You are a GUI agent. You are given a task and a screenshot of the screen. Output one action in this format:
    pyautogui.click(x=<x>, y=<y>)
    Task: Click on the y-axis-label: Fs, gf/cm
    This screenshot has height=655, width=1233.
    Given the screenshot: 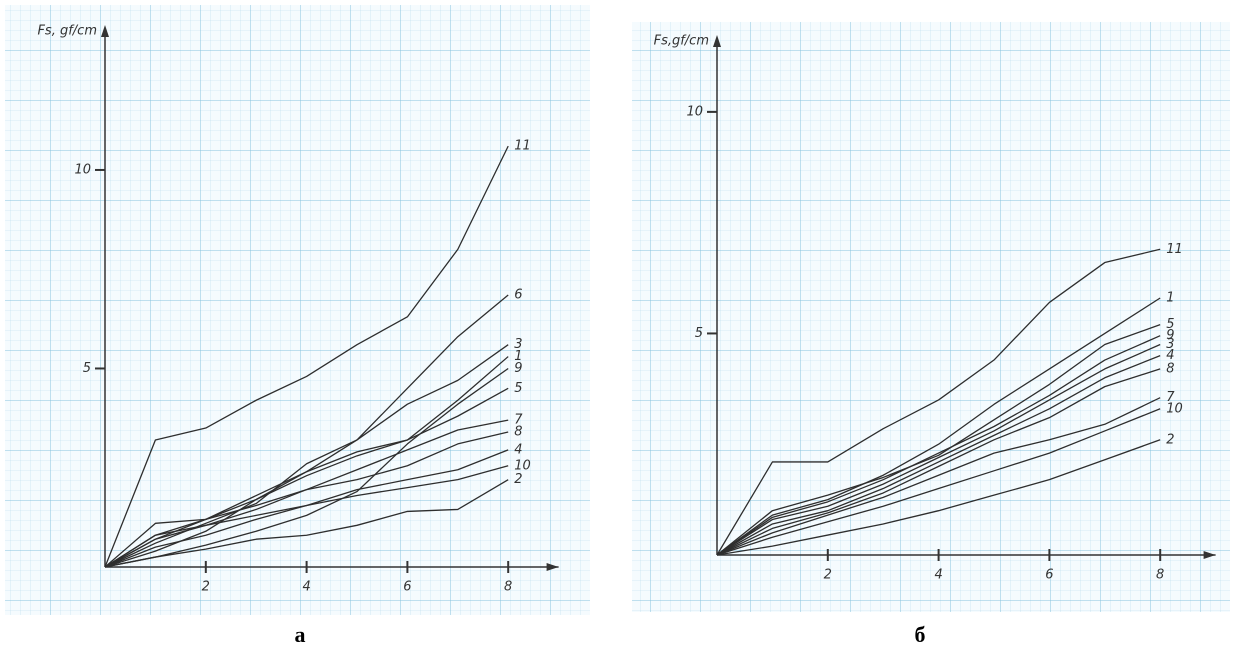 What is the action you would take?
    pyautogui.click(x=67, y=31)
    